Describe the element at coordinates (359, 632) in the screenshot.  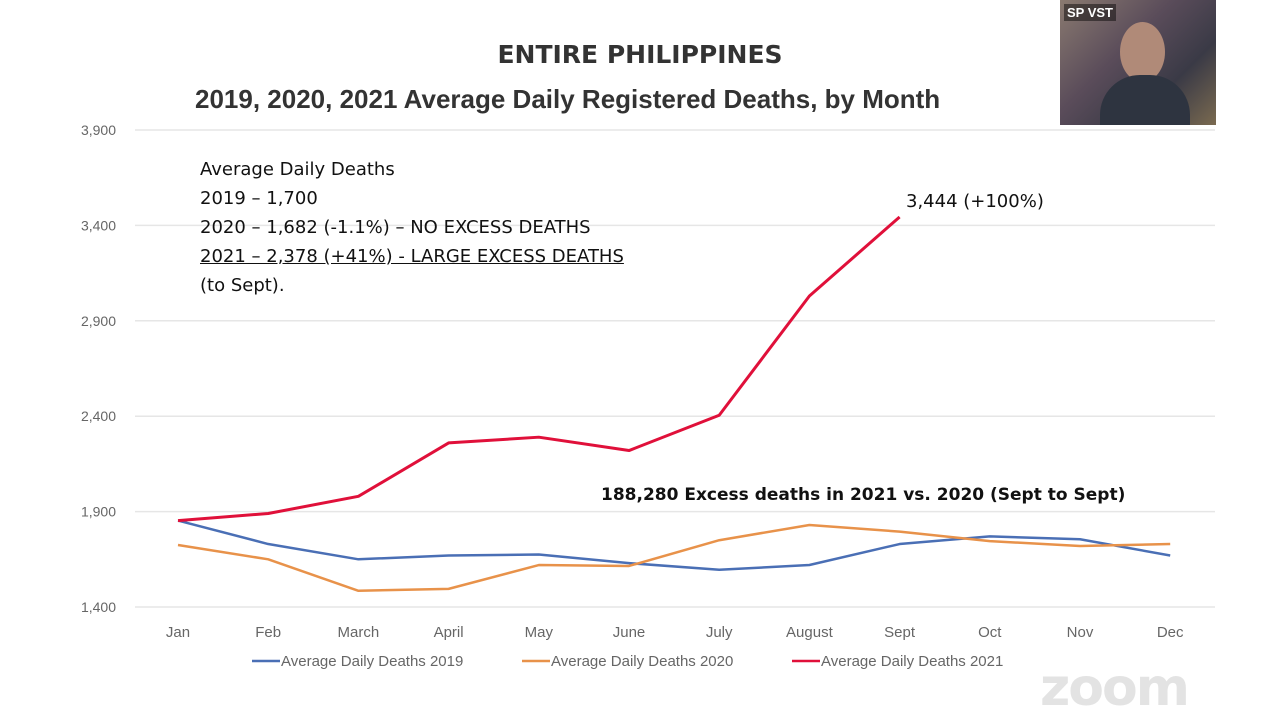
I see `x-tick-label: March` at that location.